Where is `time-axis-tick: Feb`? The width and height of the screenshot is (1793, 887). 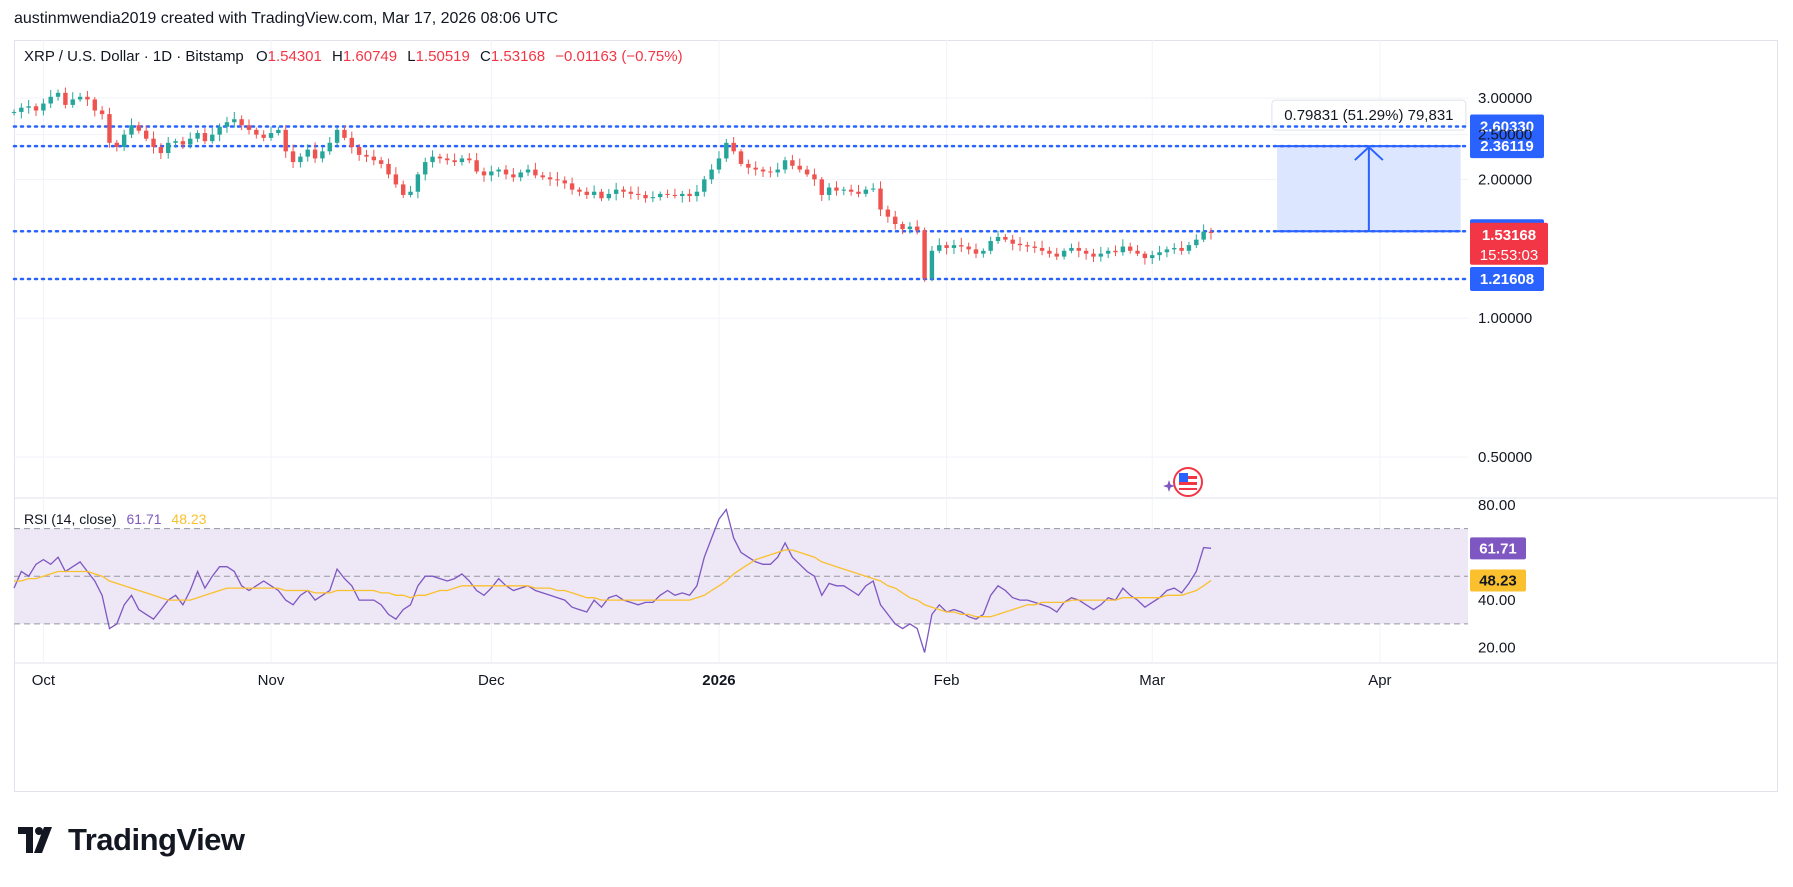 time-axis-tick: Feb is located at coordinates (947, 680).